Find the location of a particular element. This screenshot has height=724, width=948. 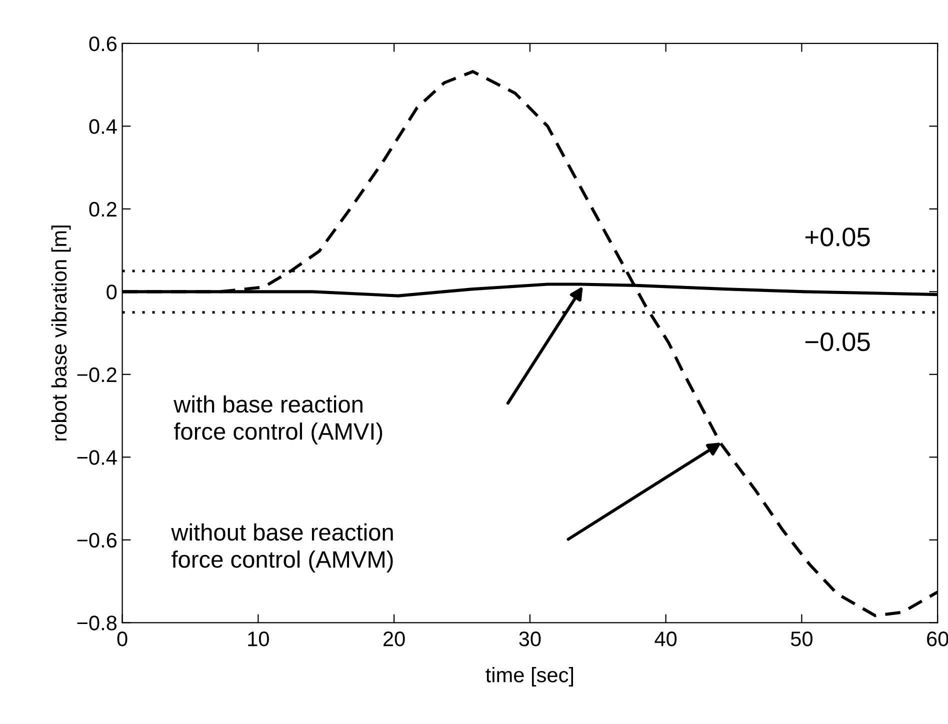

y-tick-label: −0.6 is located at coordinates (97, 540).